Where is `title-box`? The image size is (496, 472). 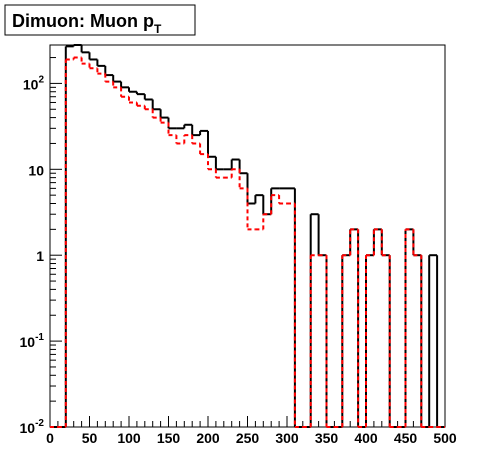 title-box is located at coordinates (100, 20).